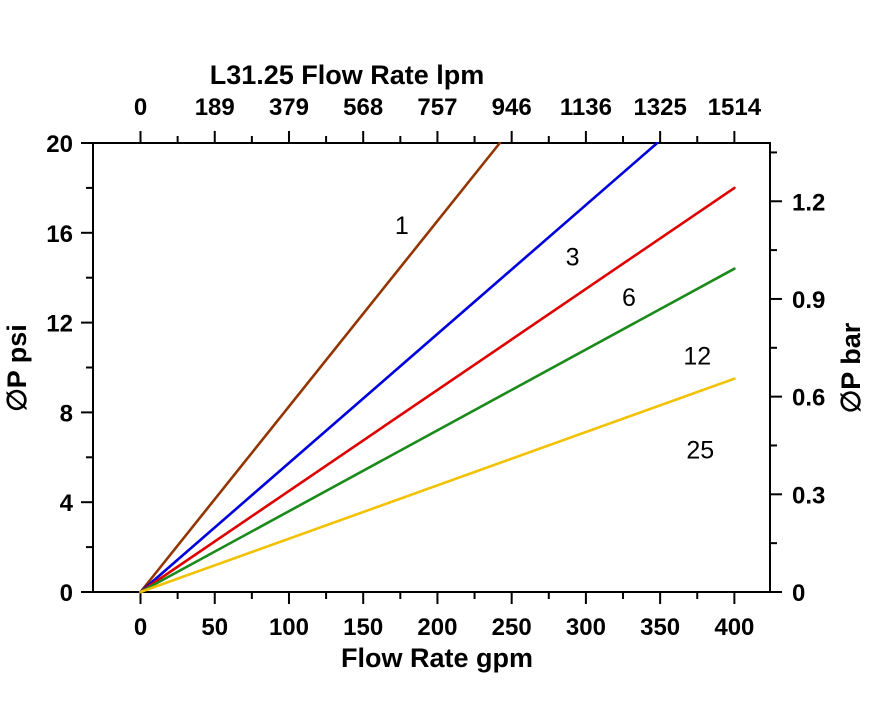  Describe the element at coordinates (798, 593) in the screenshot. I see `right-axis-tick-label: 0` at that location.